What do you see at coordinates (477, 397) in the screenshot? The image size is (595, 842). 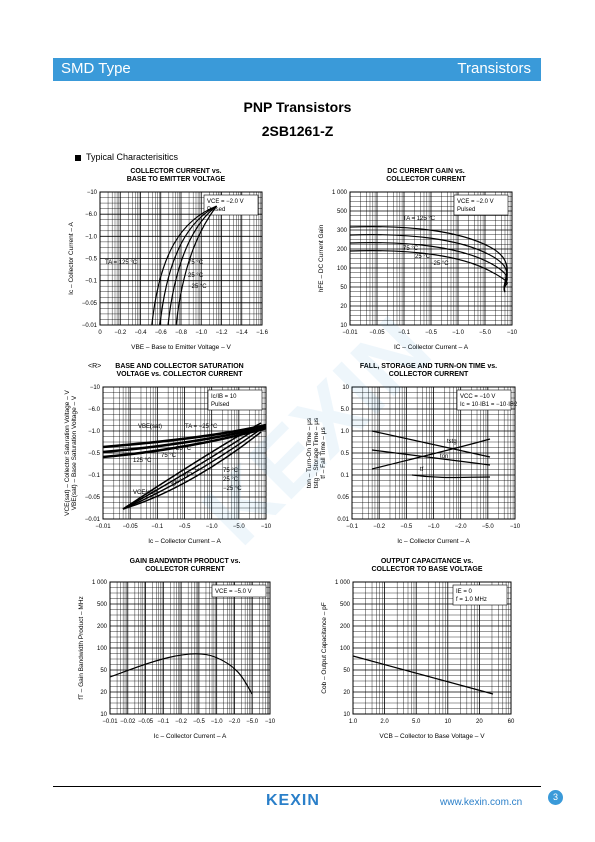 I see `condition-text: VCC = −10 V` at bounding box center [477, 397].